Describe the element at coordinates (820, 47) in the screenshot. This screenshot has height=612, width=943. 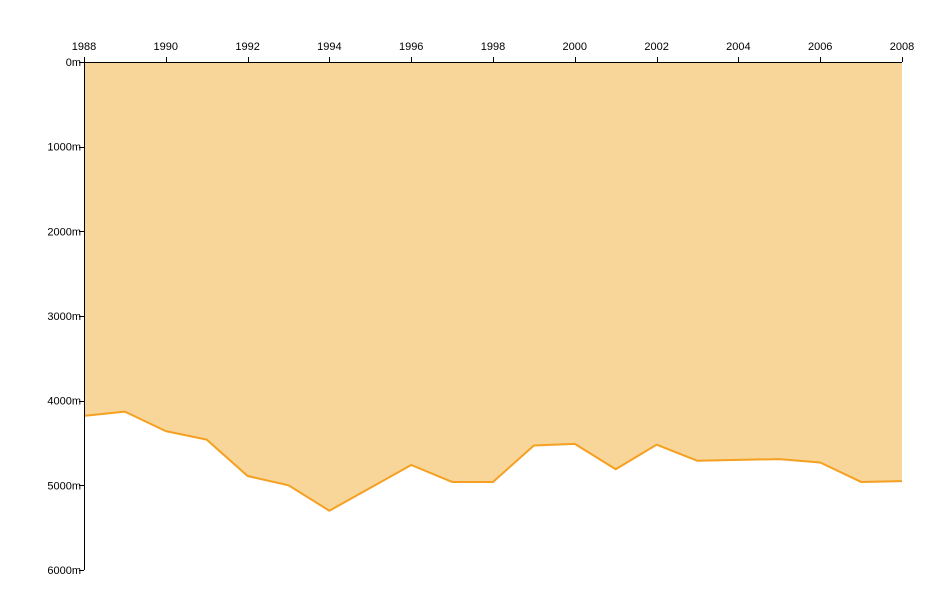
I see `x-tick-label: 2006` at that location.